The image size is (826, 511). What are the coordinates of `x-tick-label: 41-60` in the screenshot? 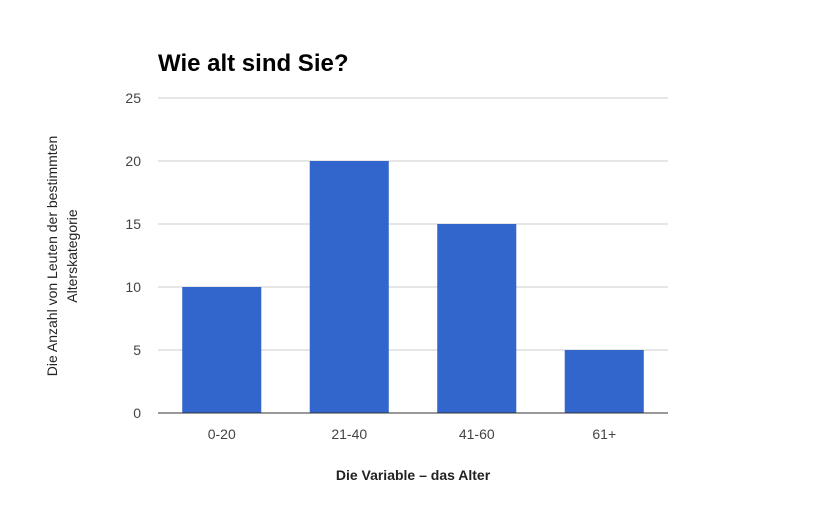 It's located at (477, 434).